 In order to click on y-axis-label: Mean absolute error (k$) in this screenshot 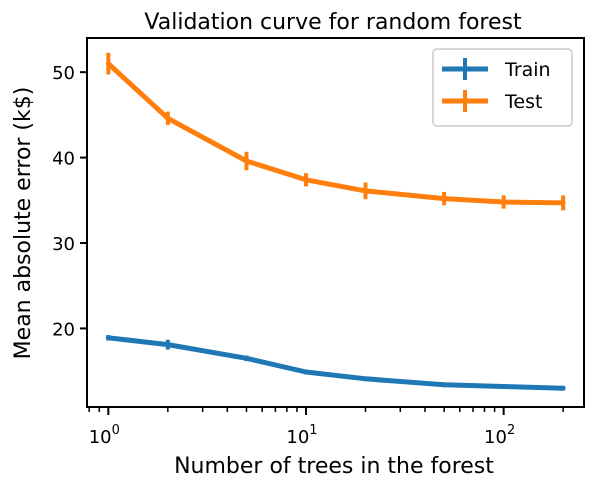, I will do `click(23, 223)`.